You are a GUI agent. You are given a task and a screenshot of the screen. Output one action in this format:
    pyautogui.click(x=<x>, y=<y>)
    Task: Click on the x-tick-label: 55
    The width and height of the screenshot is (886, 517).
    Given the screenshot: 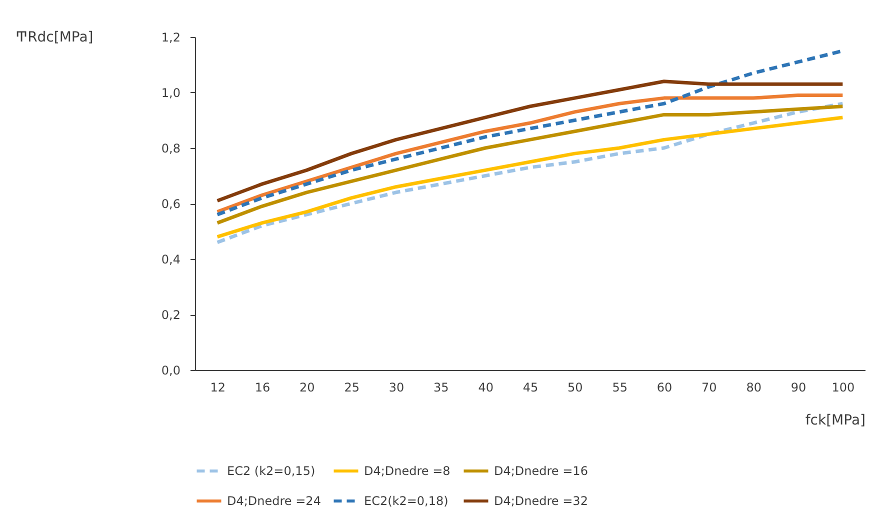 What is the action you would take?
    pyautogui.click(x=620, y=387)
    